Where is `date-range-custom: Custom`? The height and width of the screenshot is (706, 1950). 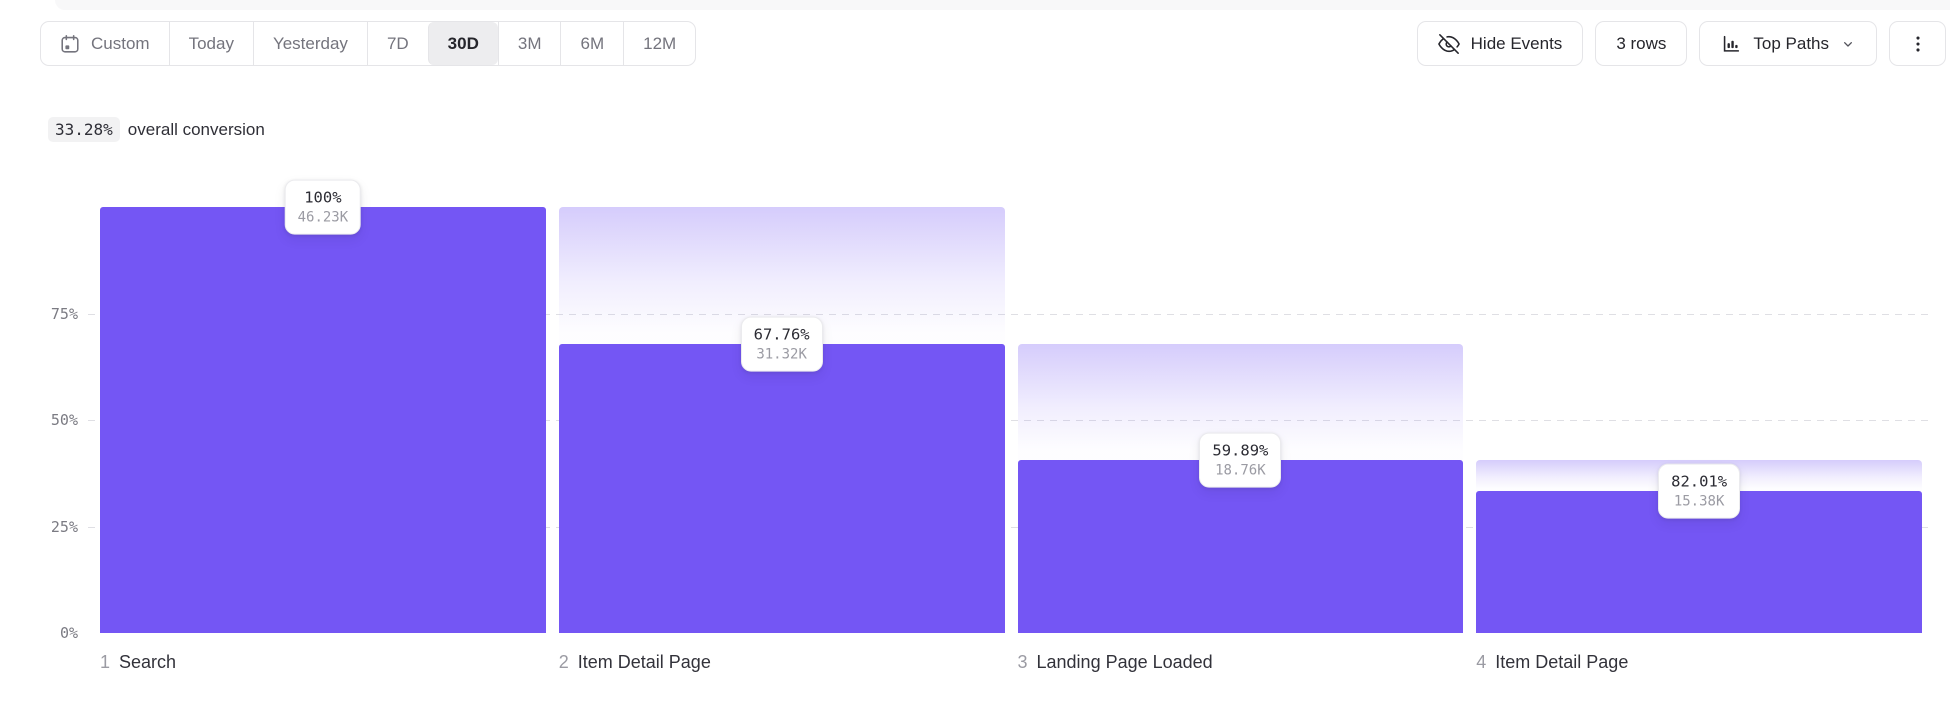
date-range-custom: Custom is located at coordinates (105, 43).